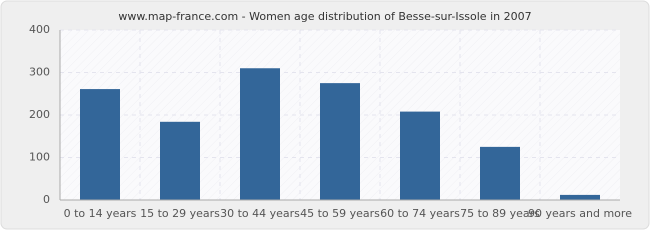  I want to click on x-tick-label: 90 years and more, so click(580, 213).